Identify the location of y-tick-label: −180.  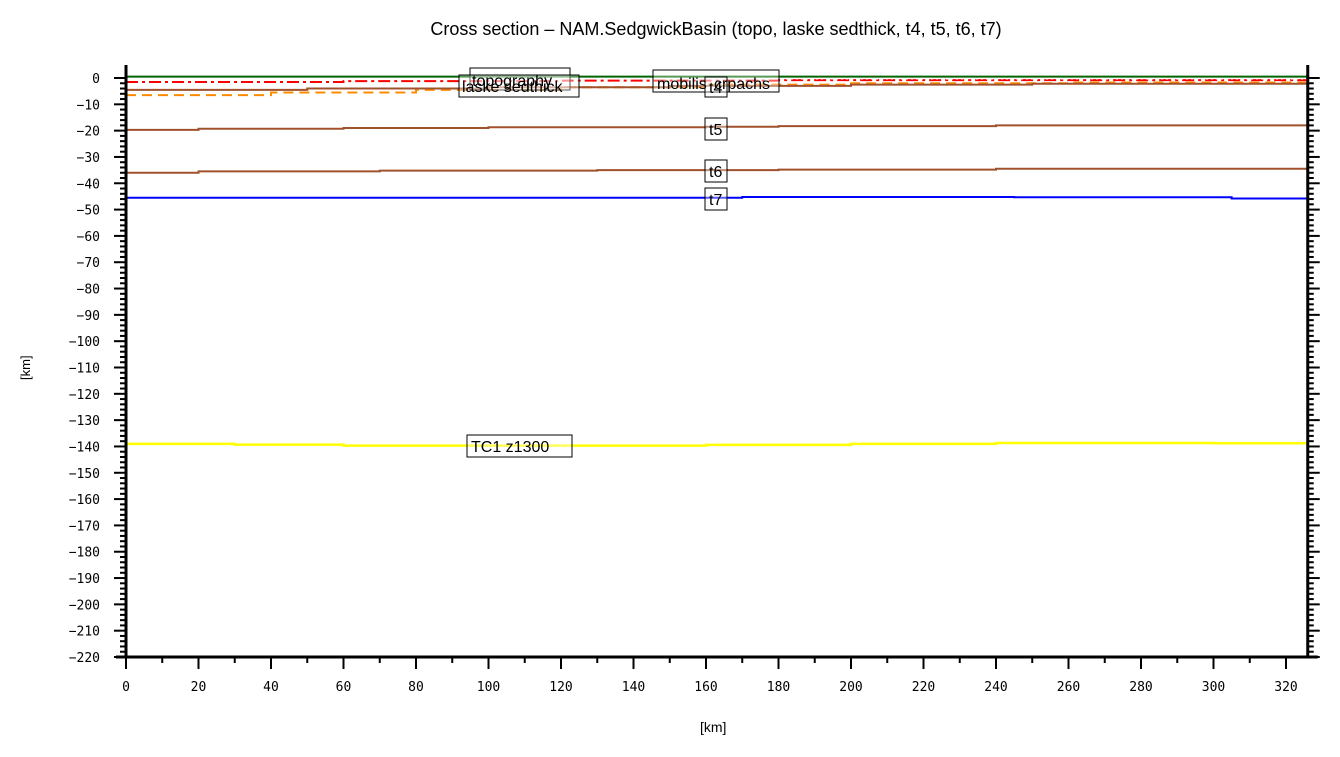
(84, 553).